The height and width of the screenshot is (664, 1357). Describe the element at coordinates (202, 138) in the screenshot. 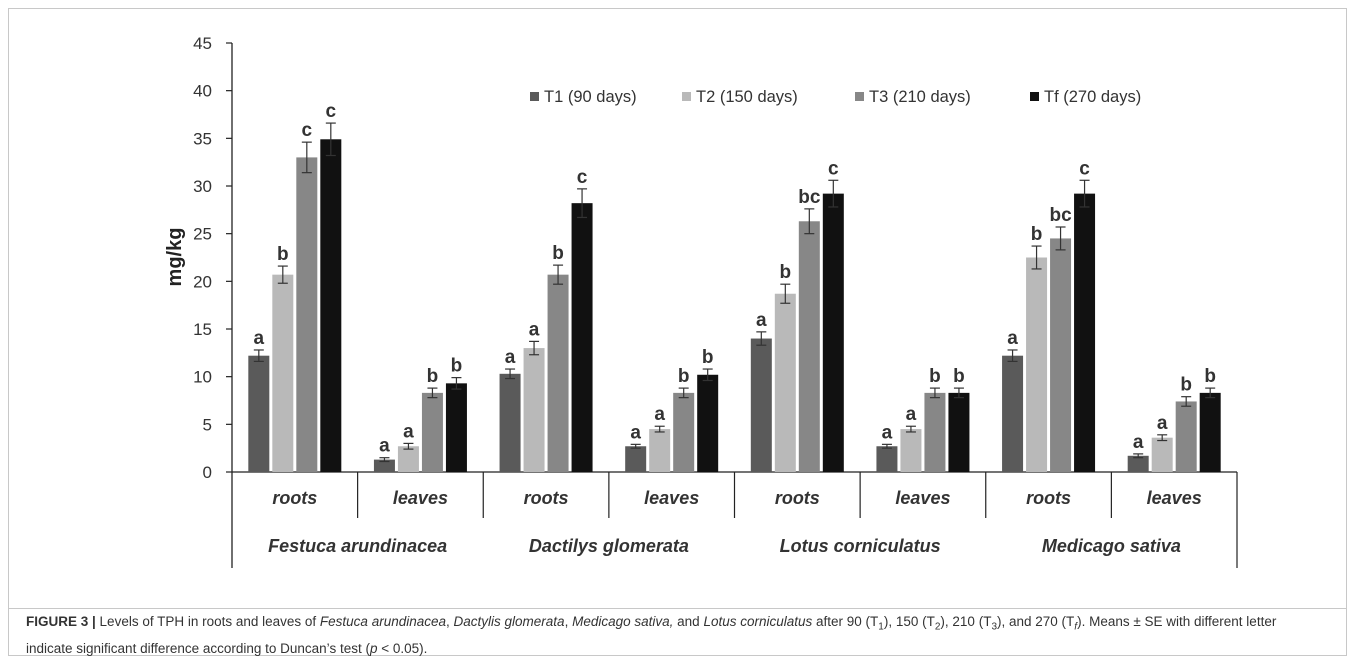

I see `y-tick-label: 35` at that location.